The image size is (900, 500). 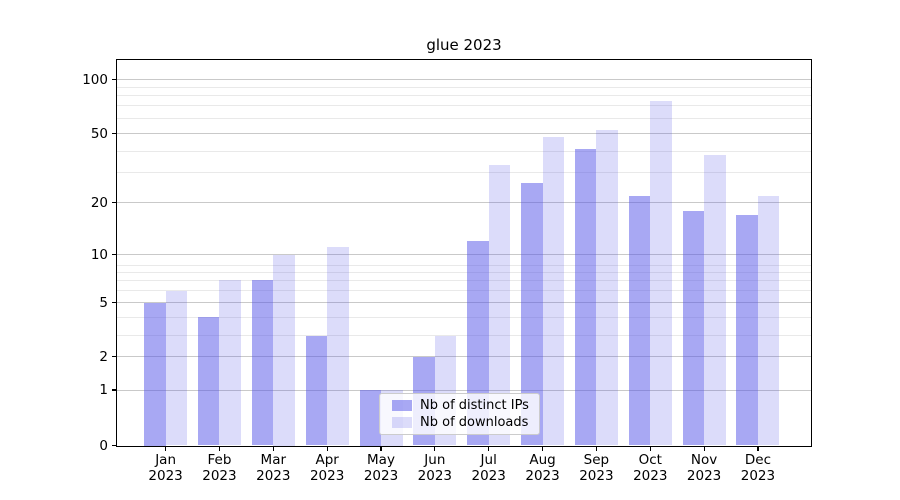 I want to click on legend-item-downloads: Nb of downloads, so click(x=460, y=422).